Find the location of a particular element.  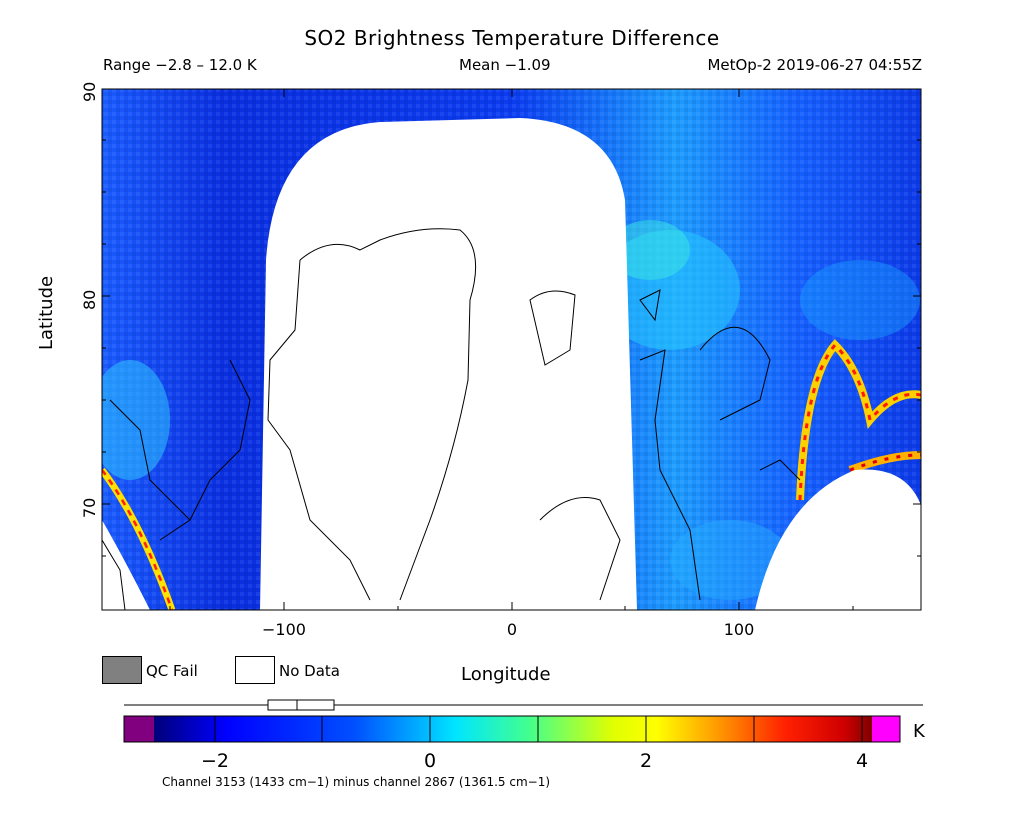

qc-fail-label: QC Fail is located at coordinates (172, 671).